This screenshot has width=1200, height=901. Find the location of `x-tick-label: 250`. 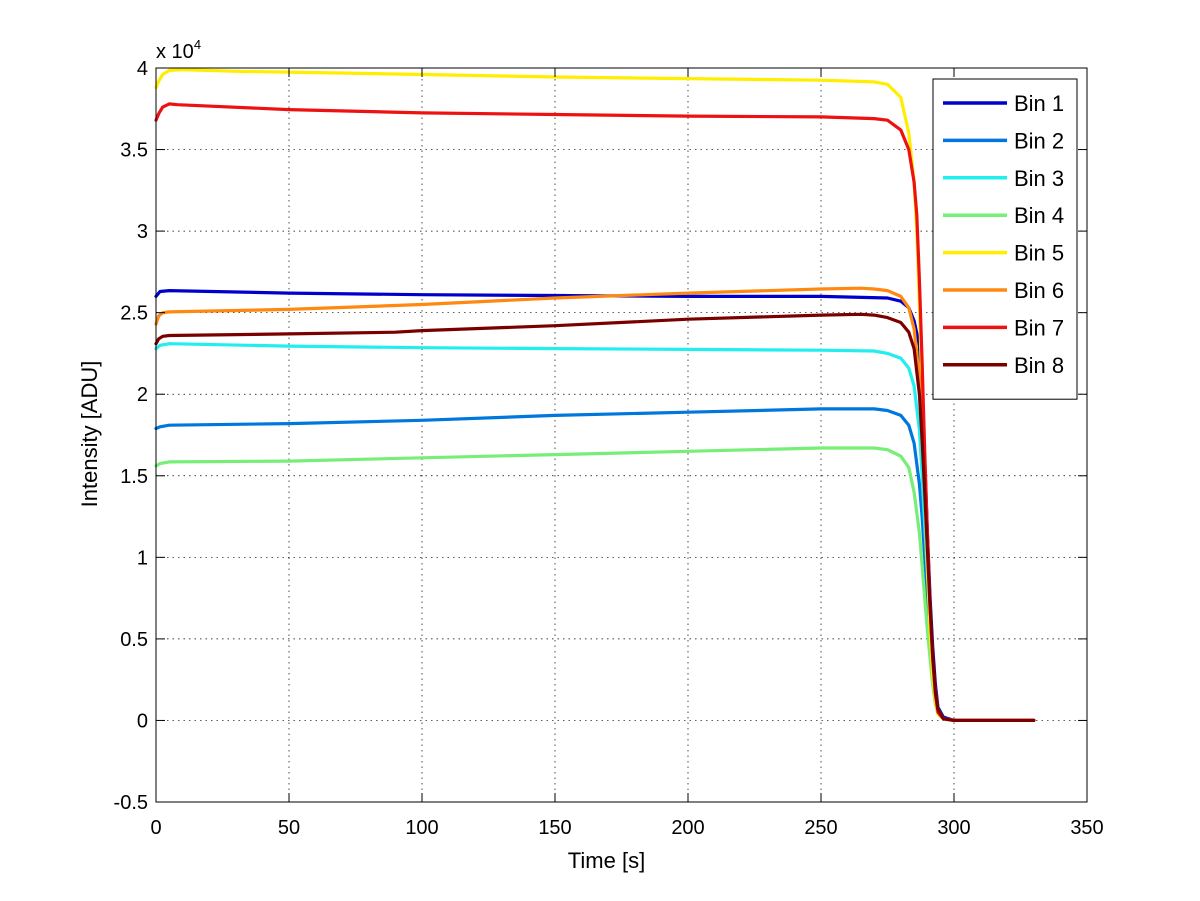

x-tick-label: 250 is located at coordinates (820, 828).